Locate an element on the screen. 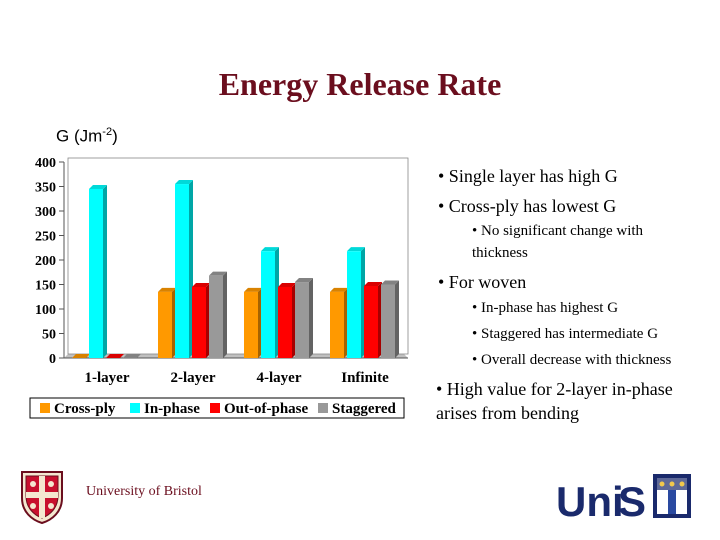  unis-logo-text-uni: Uni is located at coordinates (590, 500).